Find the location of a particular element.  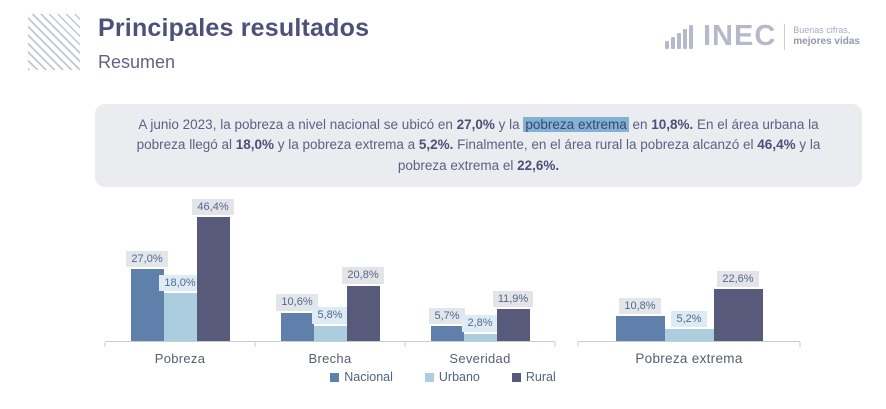

summary-text: en is located at coordinates (640, 124).